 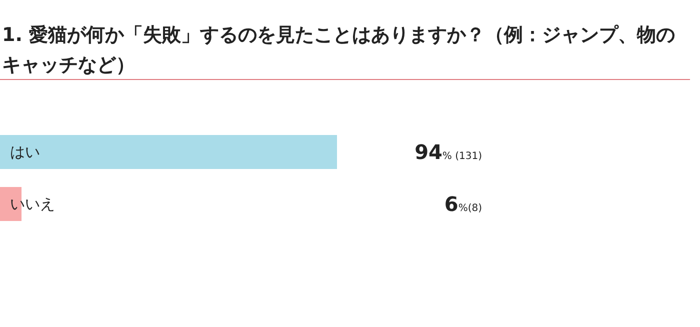 What do you see at coordinates (448, 152) in the screenshot?
I see `data-label: 94% (131)` at bounding box center [448, 152].